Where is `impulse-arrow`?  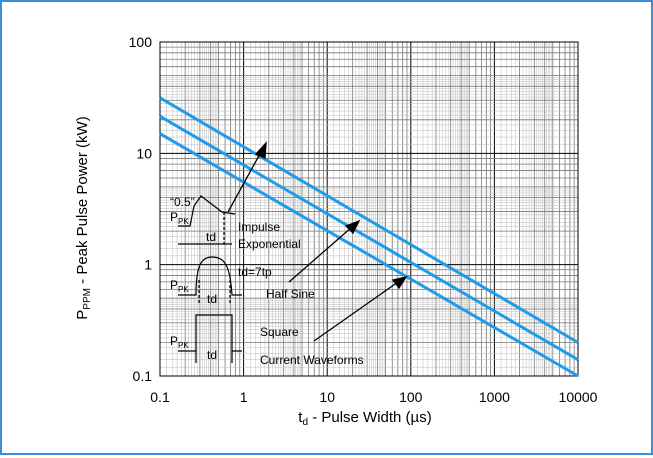
impulse-arrow is located at coordinates (244, 182).